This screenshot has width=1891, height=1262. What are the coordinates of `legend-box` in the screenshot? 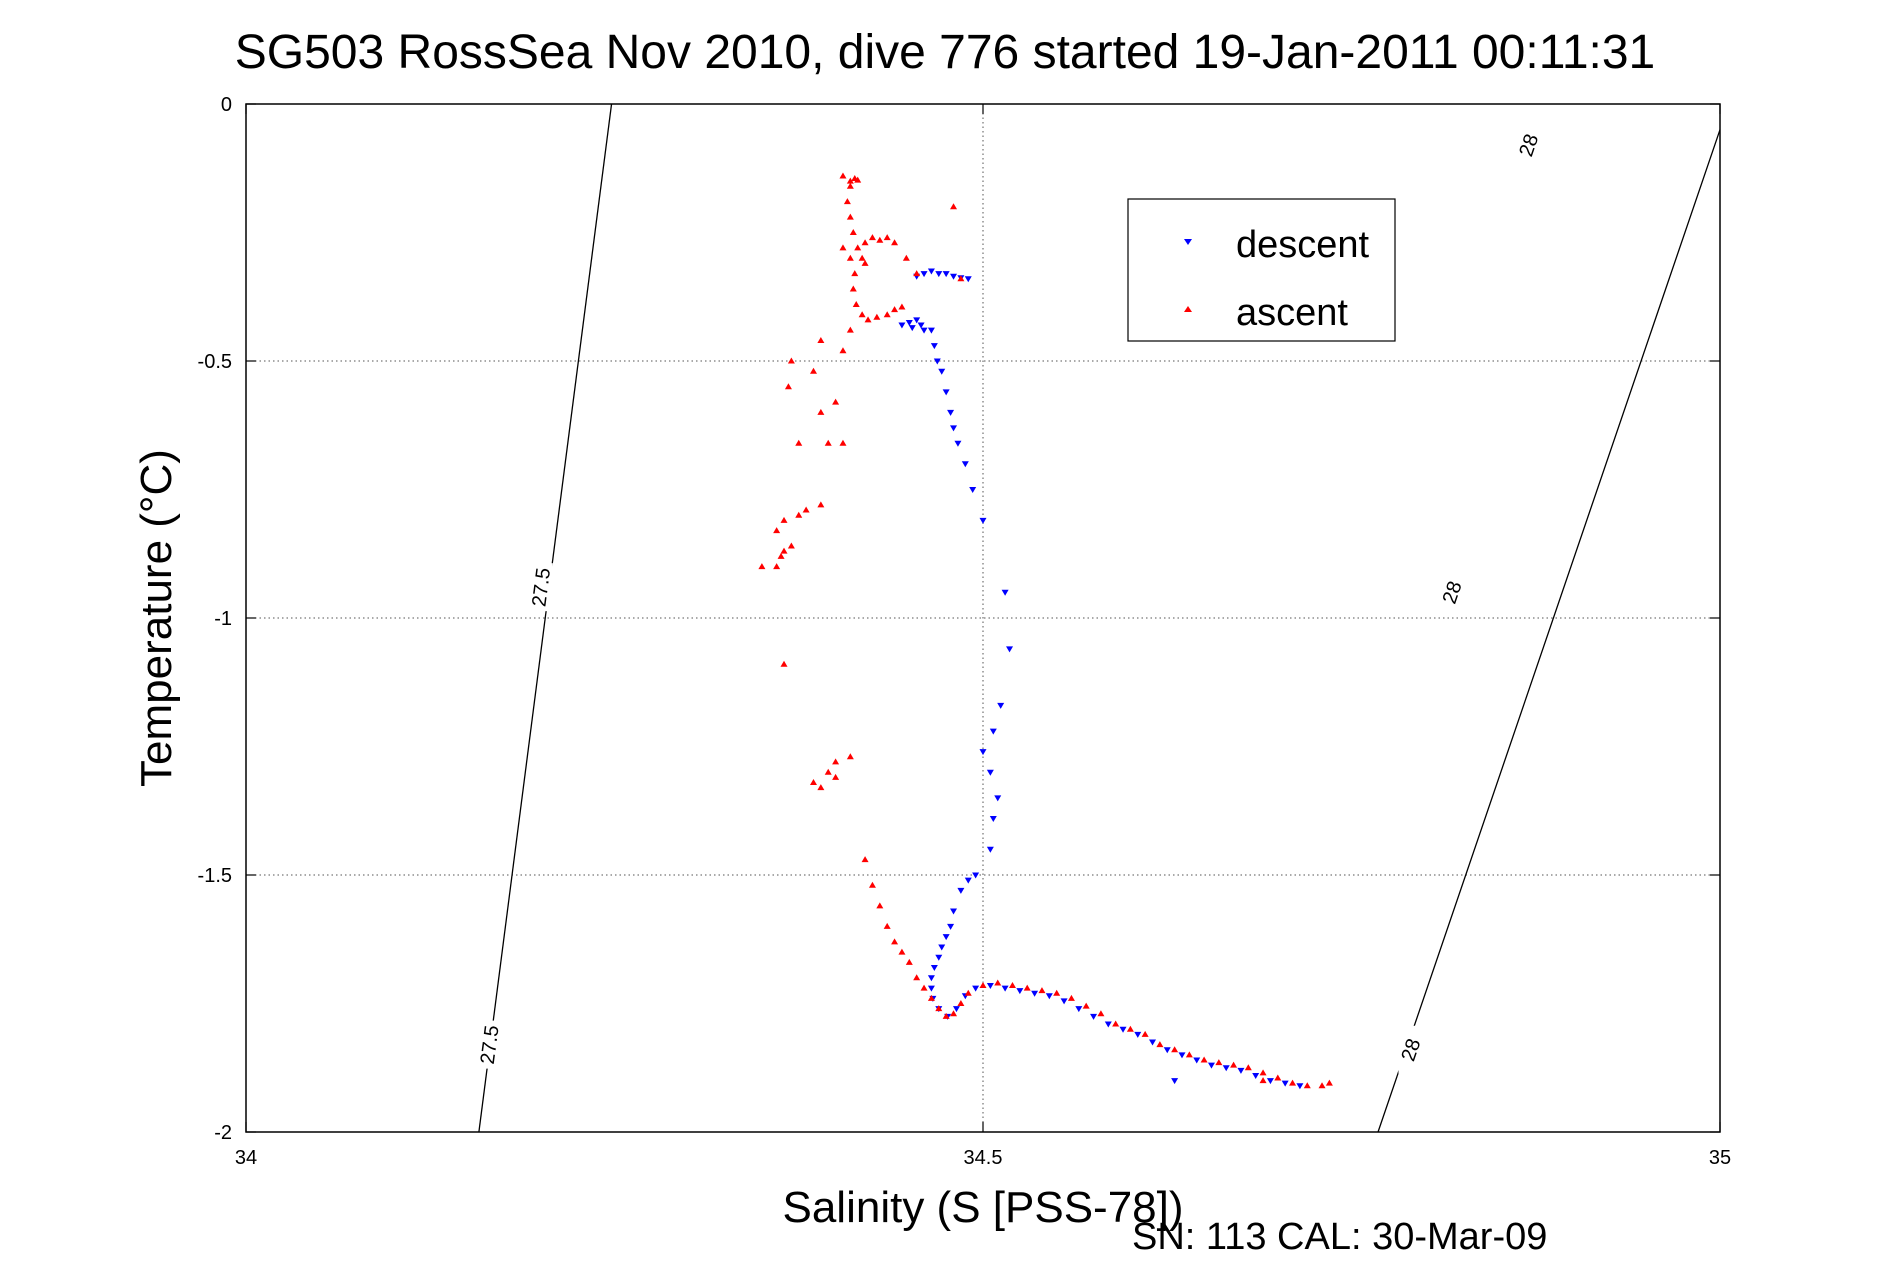 It's located at (1261, 270).